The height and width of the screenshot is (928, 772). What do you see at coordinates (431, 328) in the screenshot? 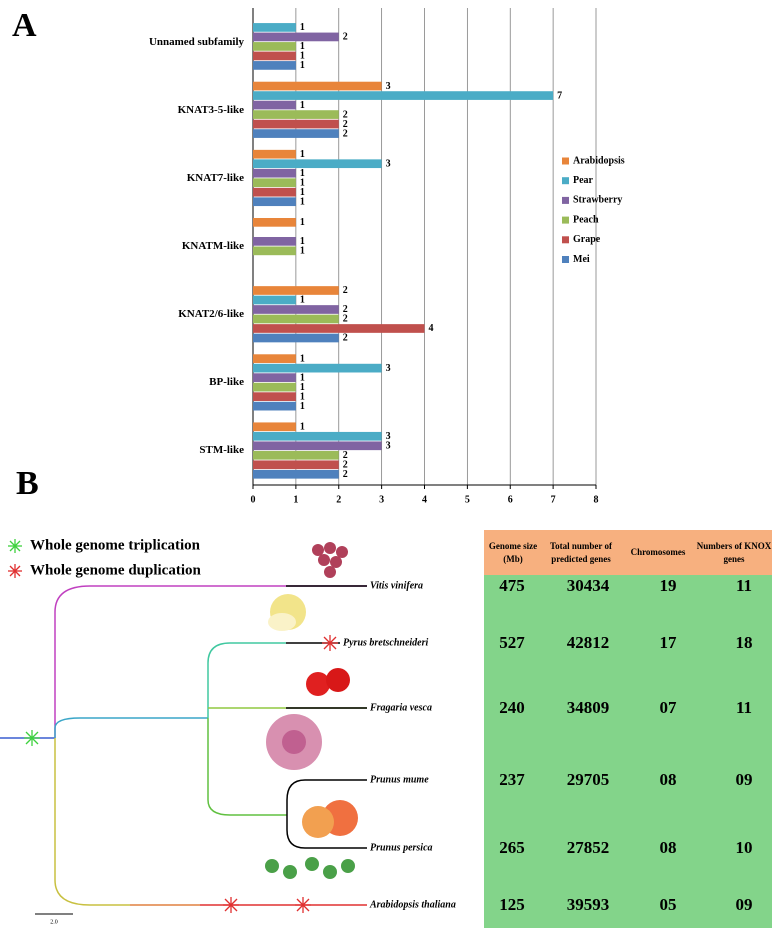
I see `data-label: 4` at bounding box center [431, 328].